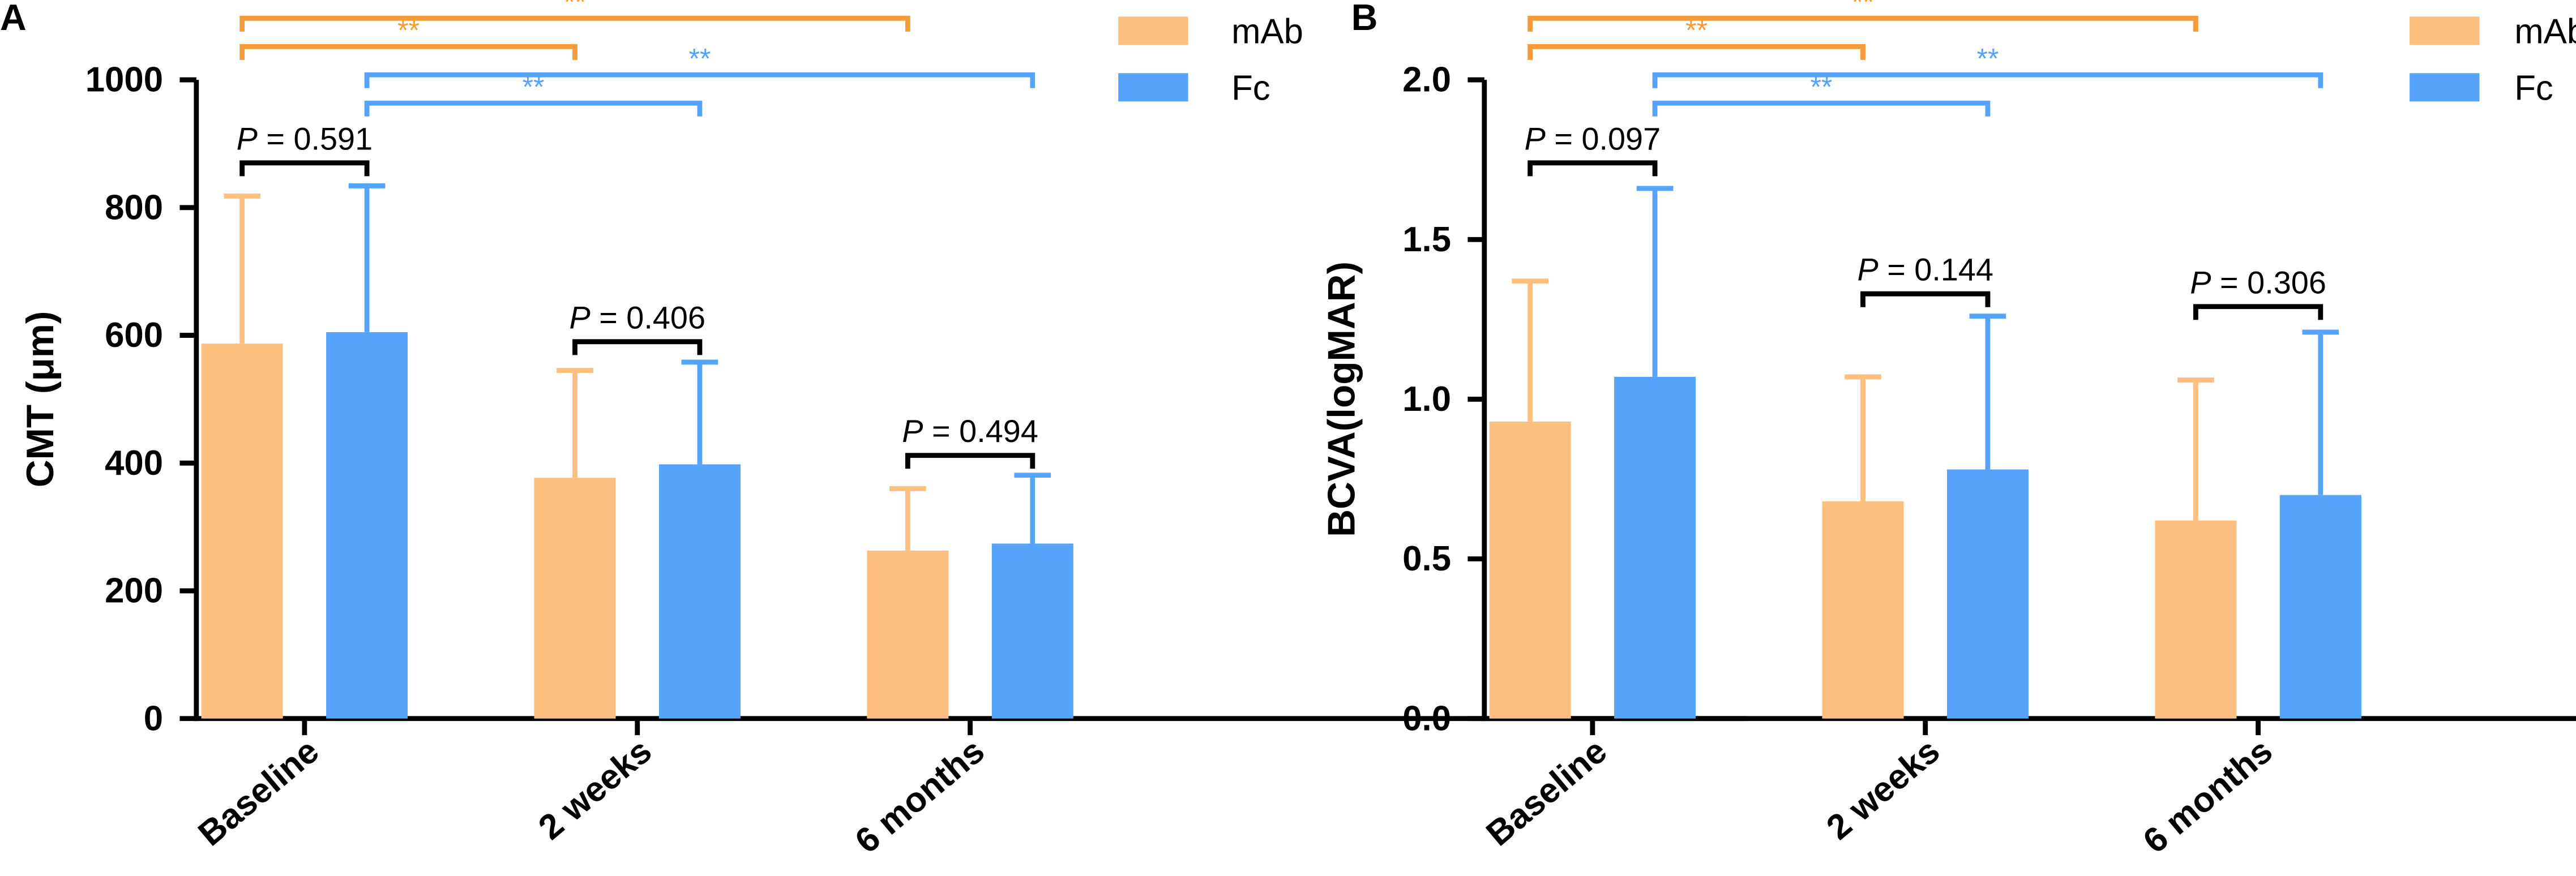  Describe the element at coordinates (1426, 80) in the screenshot. I see `y-tick-label: 2.0` at that location.